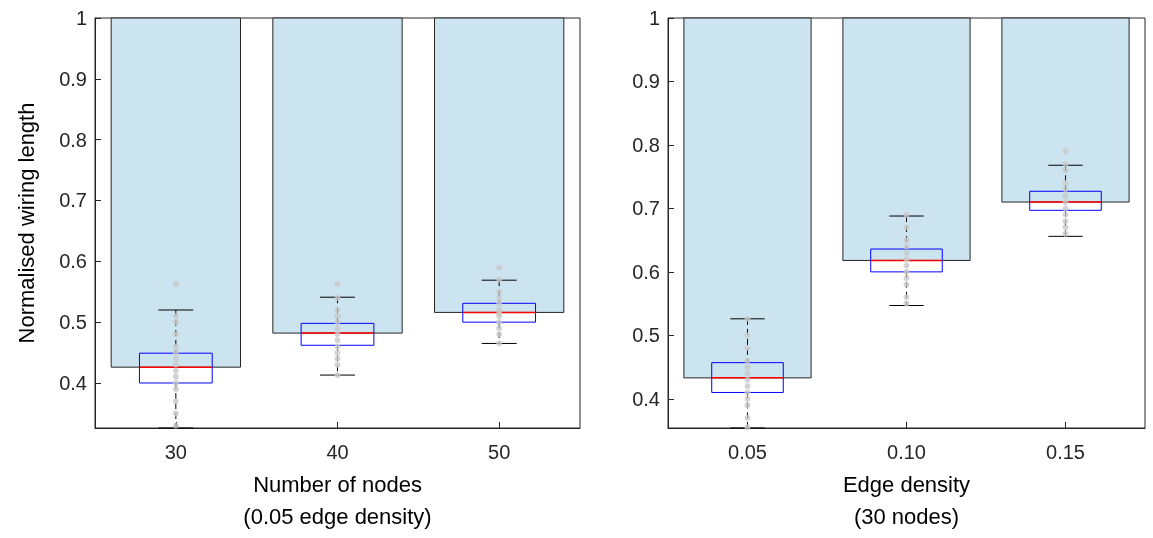  I want to click on x-tick-label: 50, so click(499, 452).